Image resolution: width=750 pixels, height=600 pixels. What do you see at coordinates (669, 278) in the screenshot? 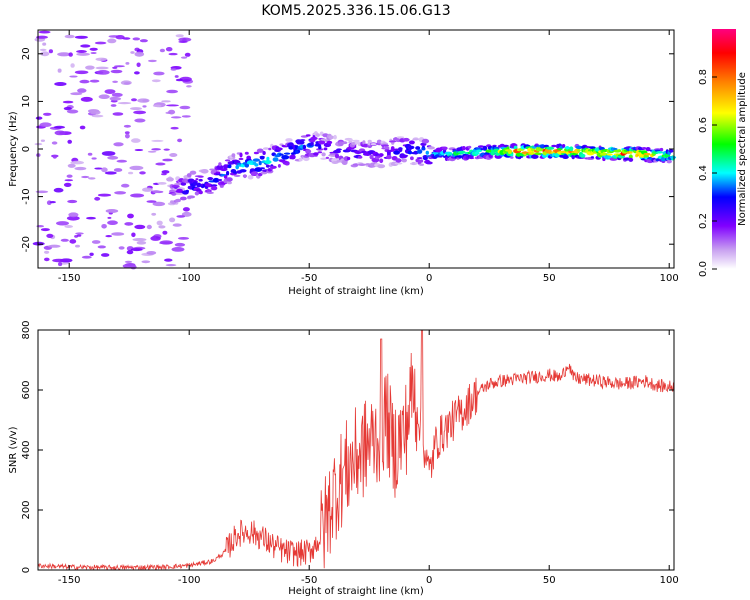
I see `x-tick-label: 100` at bounding box center [669, 278].